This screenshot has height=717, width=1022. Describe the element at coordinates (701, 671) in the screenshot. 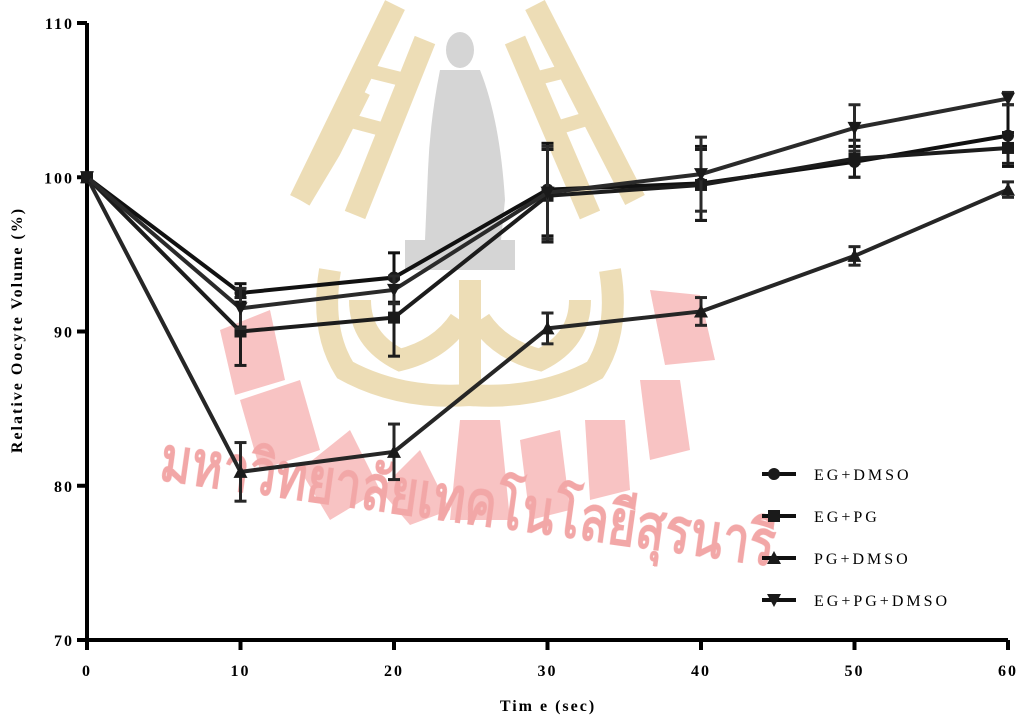

I see `x-tick-label: 40` at that location.